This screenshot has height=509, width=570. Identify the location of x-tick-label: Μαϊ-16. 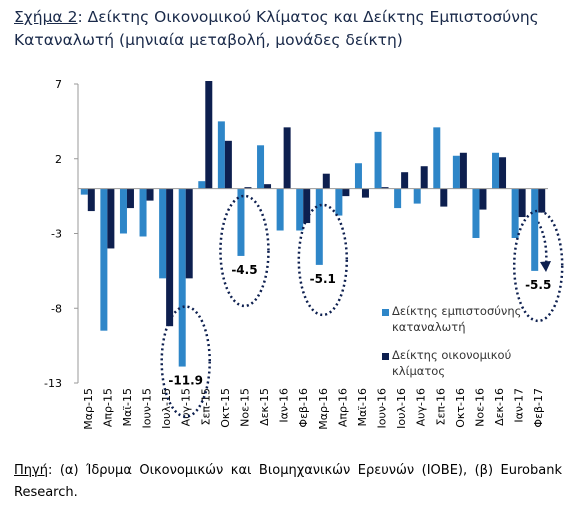
(362, 407).